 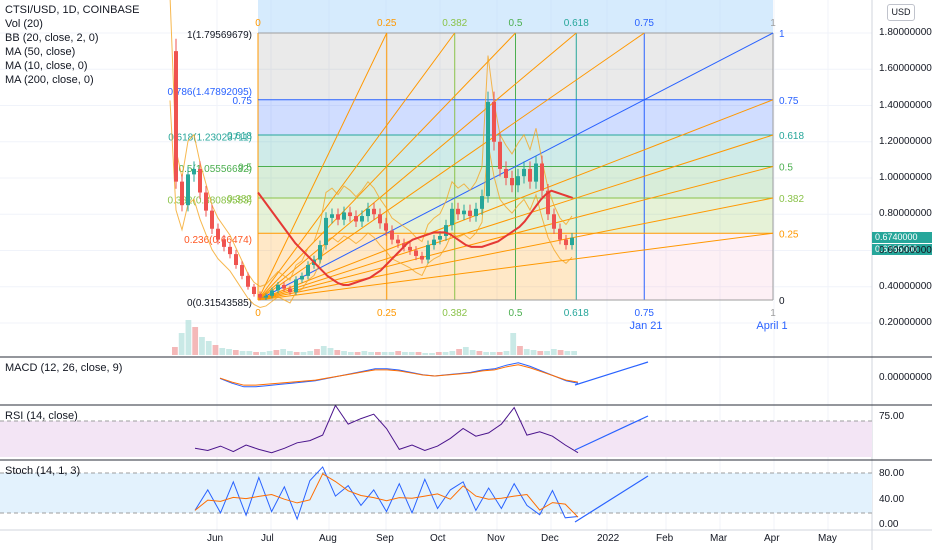 I want to click on fib-retracement-label: 0.618(1.23023711), so click(x=210, y=137).